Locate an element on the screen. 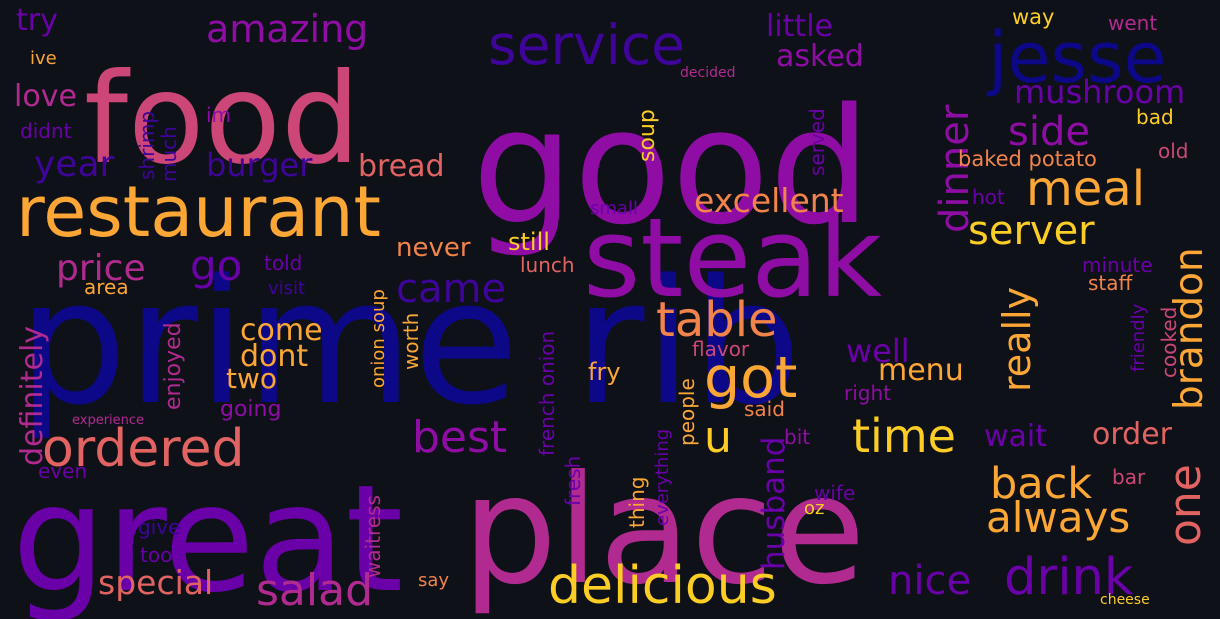 The width and height of the screenshot is (1220, 619). word-love: love is located at coordinates (45, 96).